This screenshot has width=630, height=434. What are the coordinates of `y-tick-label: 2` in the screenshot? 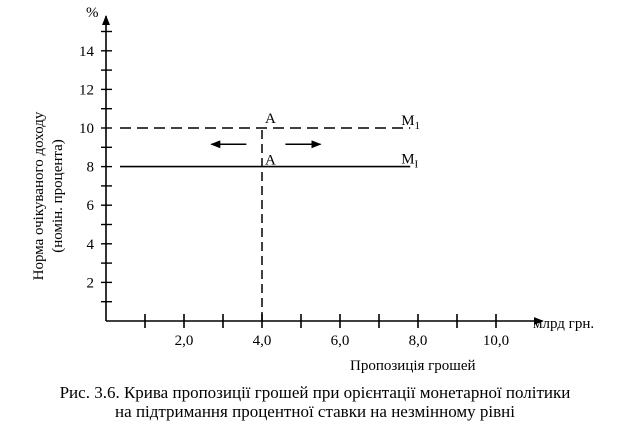 It's located at (91, 283).